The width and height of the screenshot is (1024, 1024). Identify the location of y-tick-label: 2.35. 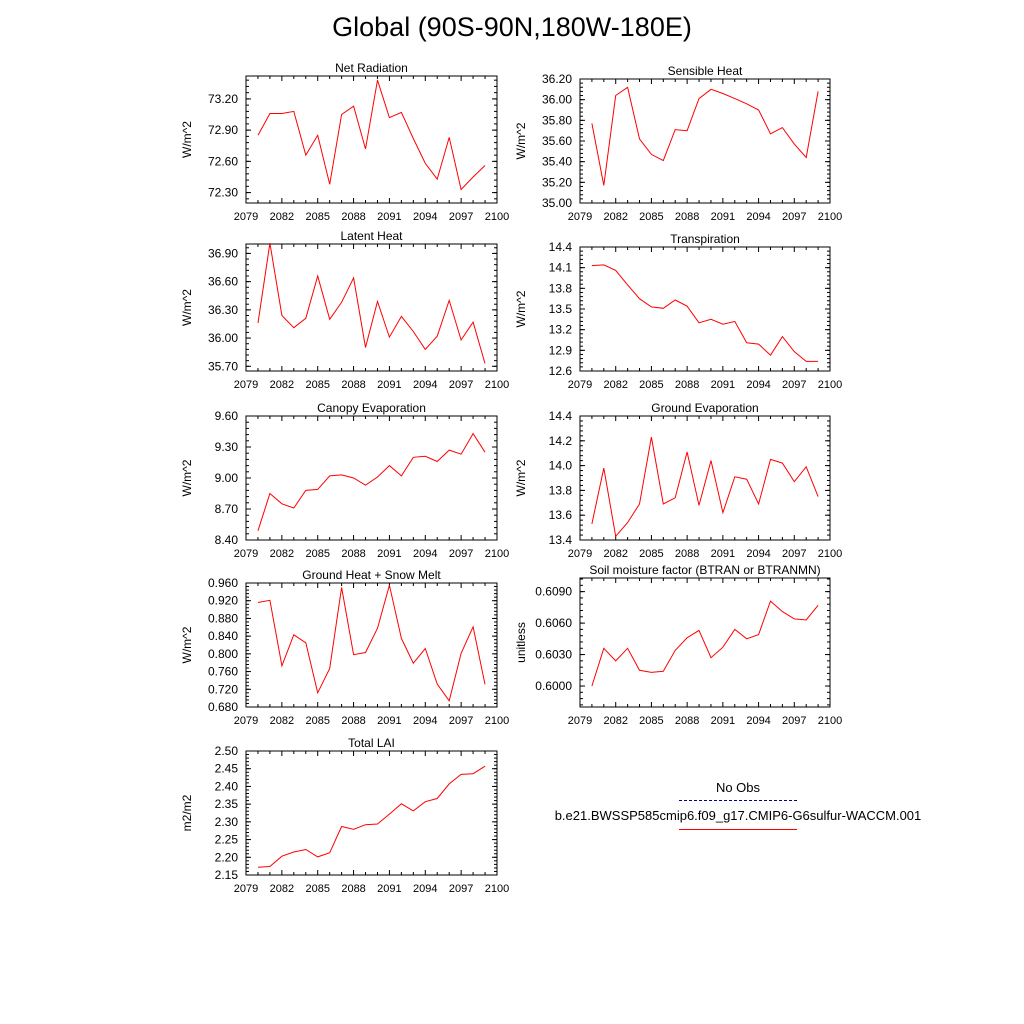
(227, 804).